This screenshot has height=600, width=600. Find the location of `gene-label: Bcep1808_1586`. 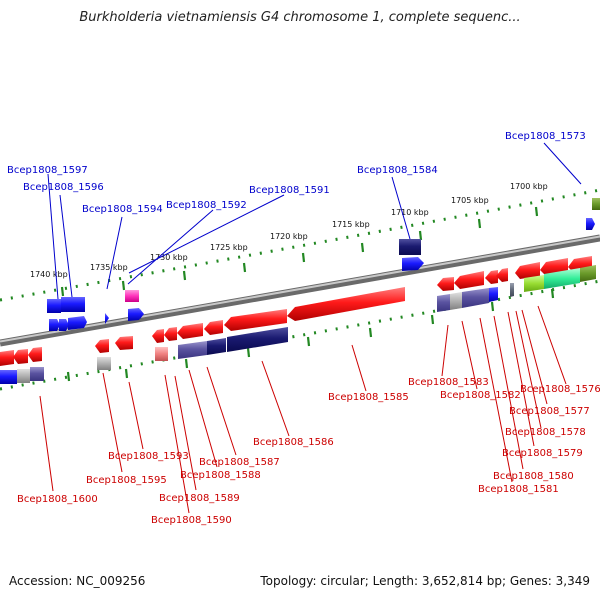

gene-label: Bcep1808_1586 is located at coordinates (293, 442).